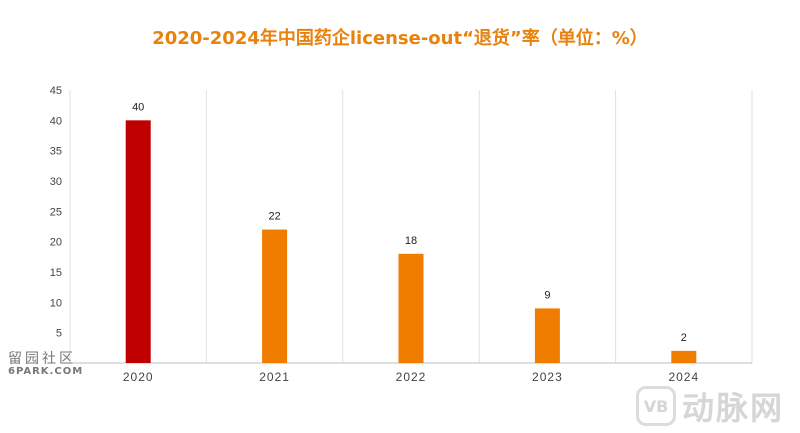 Image resolution: width=800 pixels, height=433 pixels. Describe the element at coordinates (56, 303) in the screenshot. I see `y-tick-label: 10` at that location.